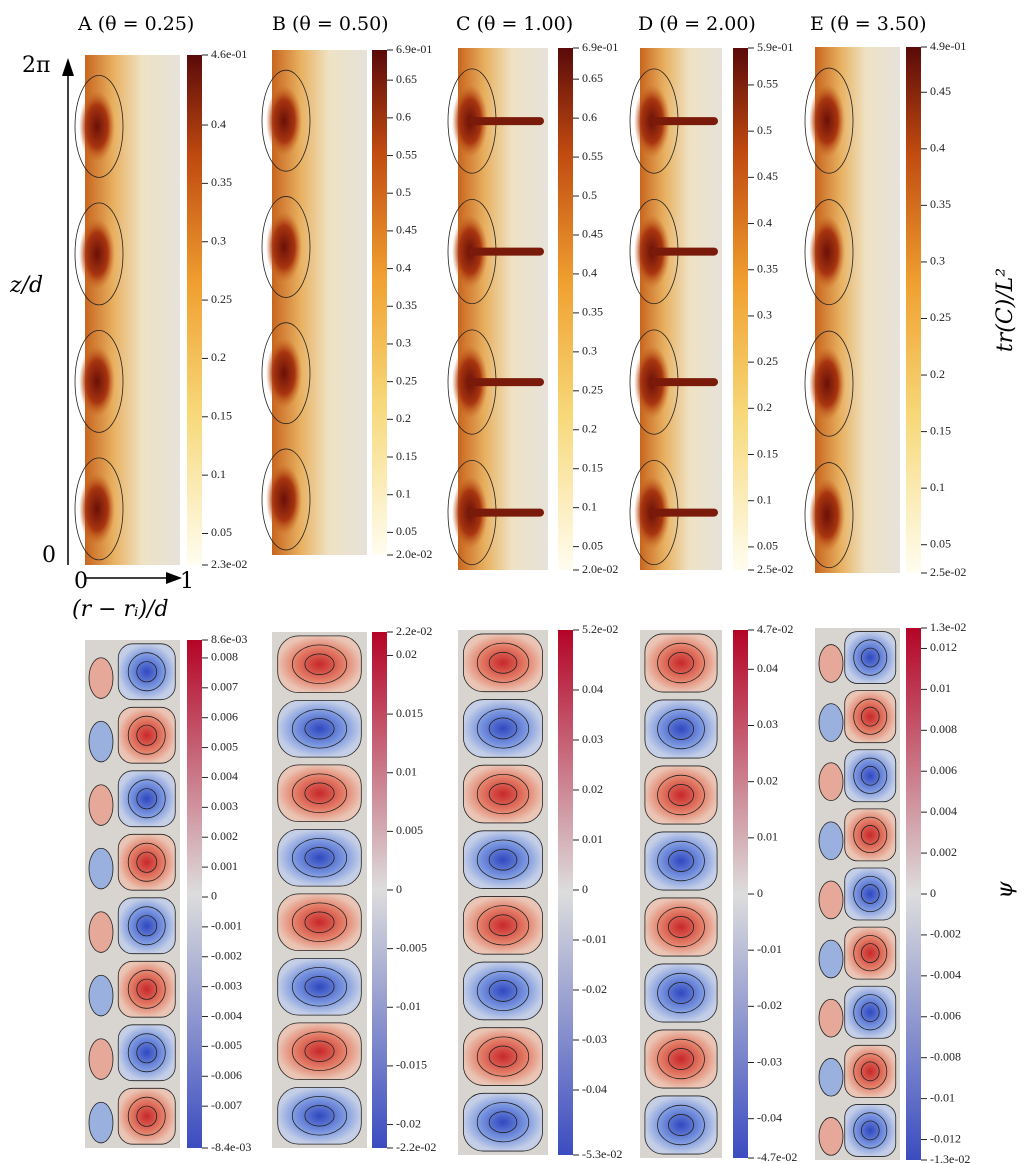 Image resolution: width=1024 pixels, height=1164 pixels. I want to click on colorbar-tick-label: -0.002, so click(226, 956).